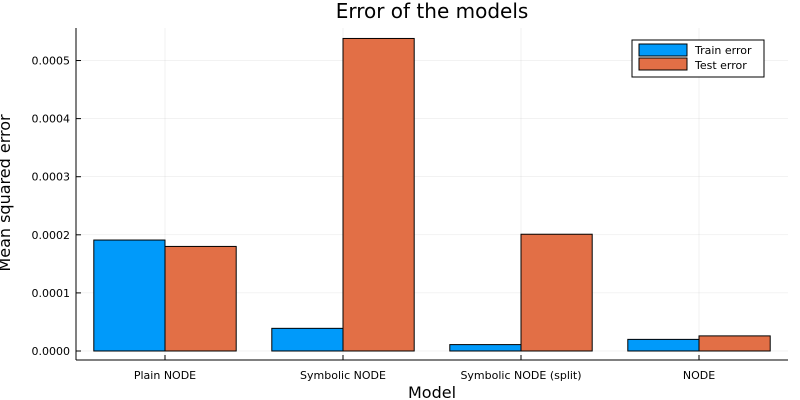 The width and height of the screenshot is (800, 400). What do you see at coordinates (663, 64) in the screenshot?
I see `legend-swatch-test` at bounding box center [663, 64].